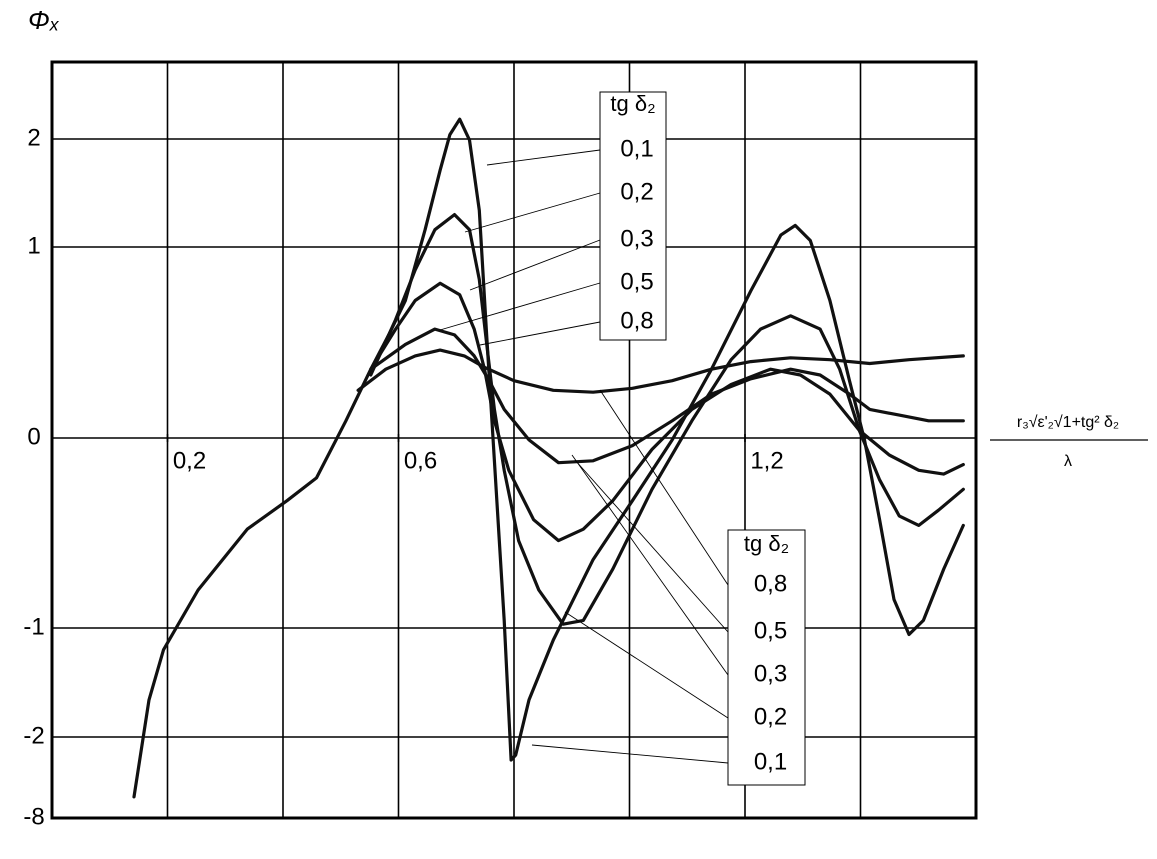  Describe the element at coordinates (33, 735) in the screenshot. I see `y-tick-label: -2` at that location.